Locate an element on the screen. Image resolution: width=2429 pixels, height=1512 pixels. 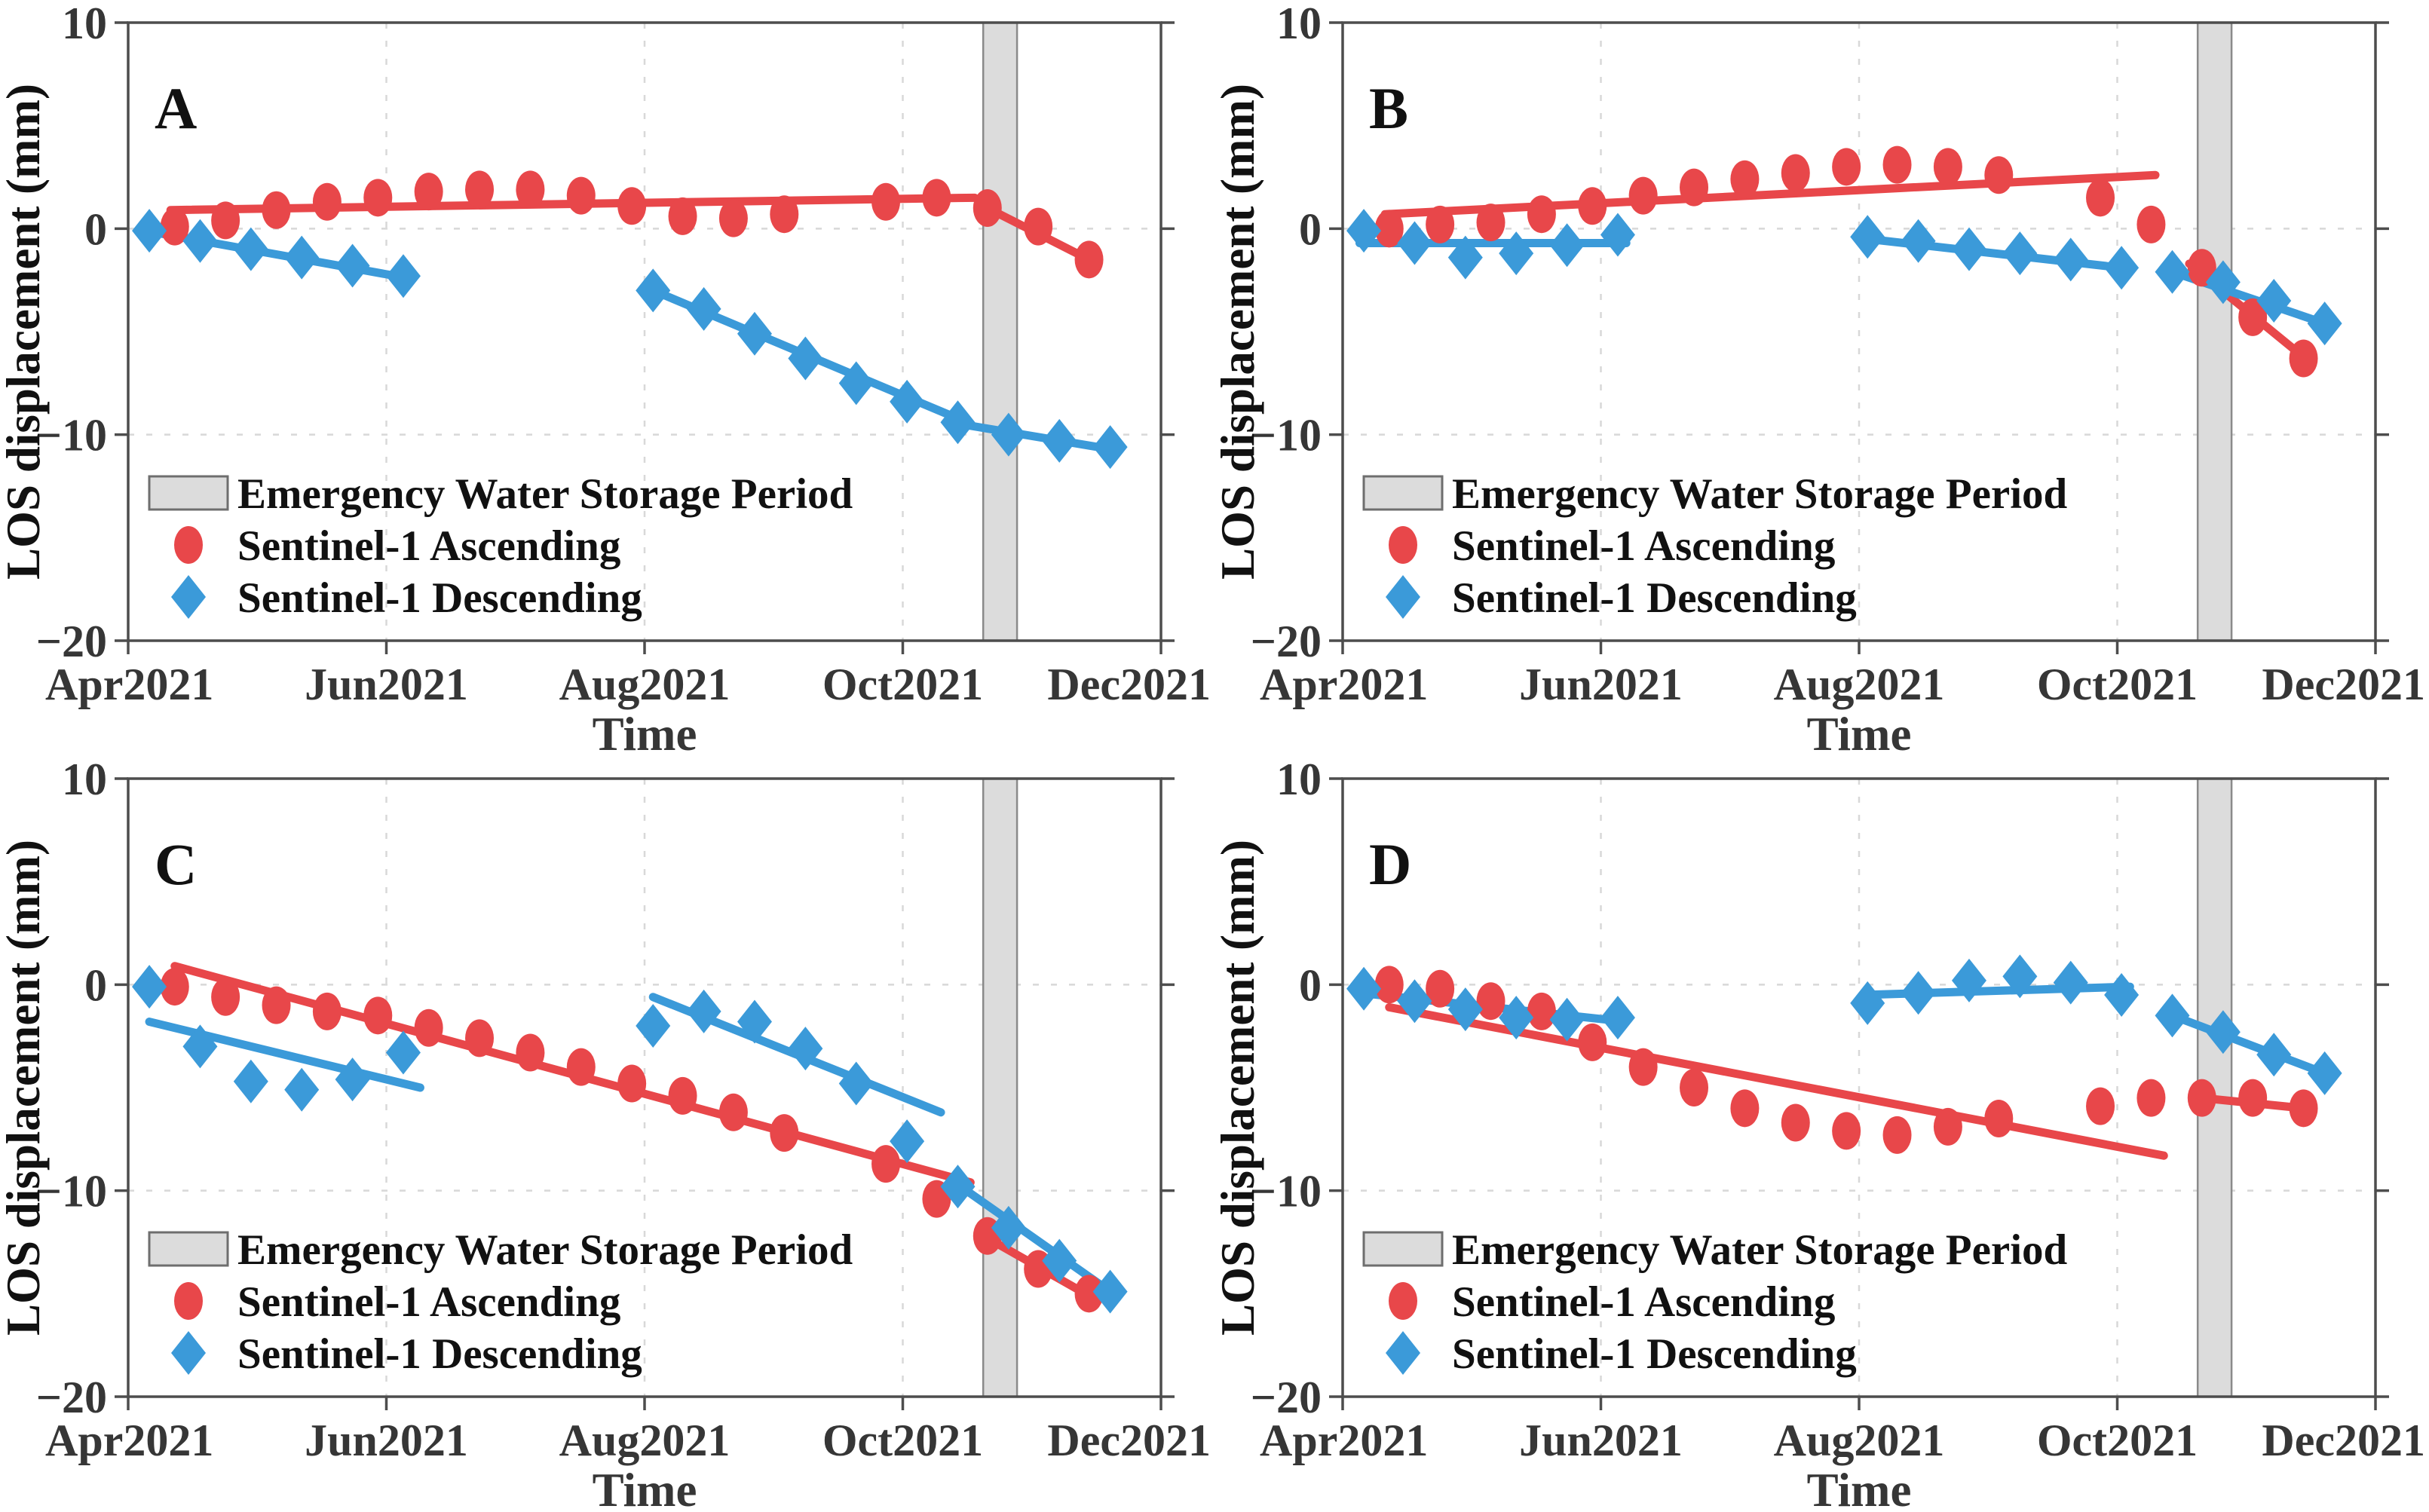
panel-letter: B is located at coordinates (1388, 108).